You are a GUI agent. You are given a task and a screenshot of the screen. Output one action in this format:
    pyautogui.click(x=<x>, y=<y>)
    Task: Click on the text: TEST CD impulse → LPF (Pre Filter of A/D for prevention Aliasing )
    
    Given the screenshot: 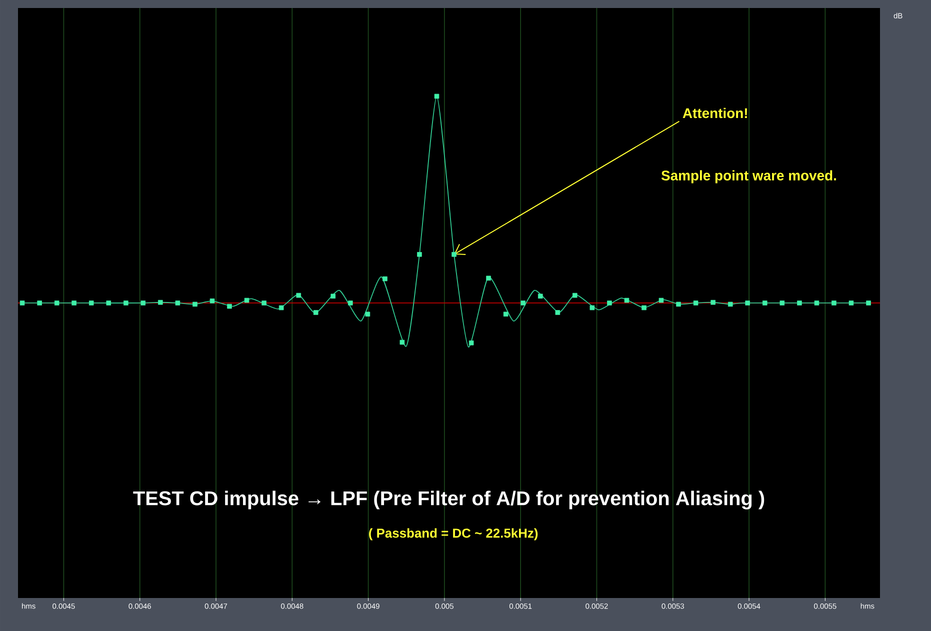 What is the action you would take?
    pyautogui.click(x=448, y=500)
    